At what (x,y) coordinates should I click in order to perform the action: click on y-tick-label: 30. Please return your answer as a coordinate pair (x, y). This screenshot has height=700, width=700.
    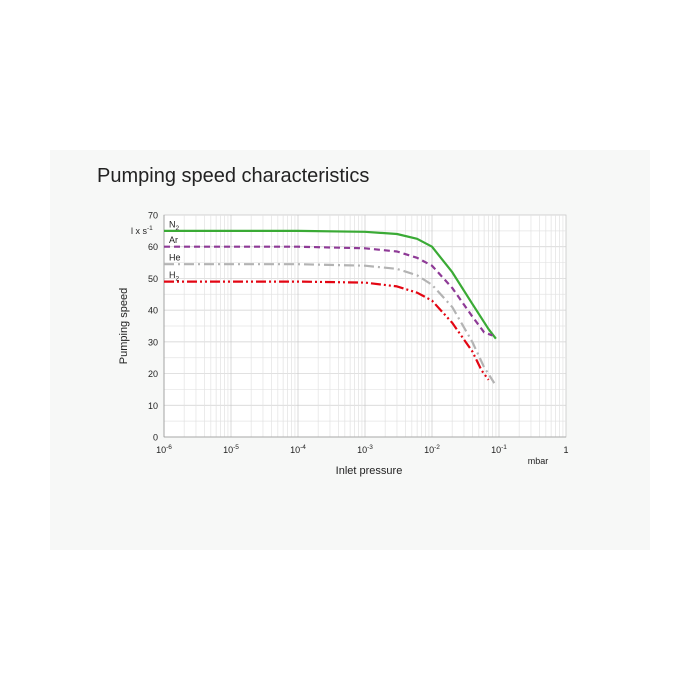
    Looking at the image, I should click on (153, 342).